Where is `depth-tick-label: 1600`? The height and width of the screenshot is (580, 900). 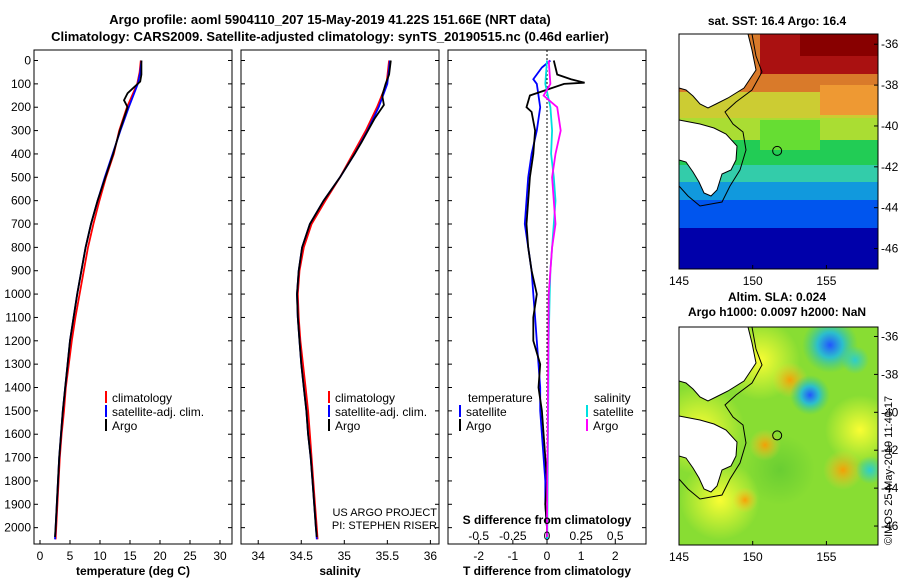
depth-tick-label: 1600 is located at coordinates (17, 434).